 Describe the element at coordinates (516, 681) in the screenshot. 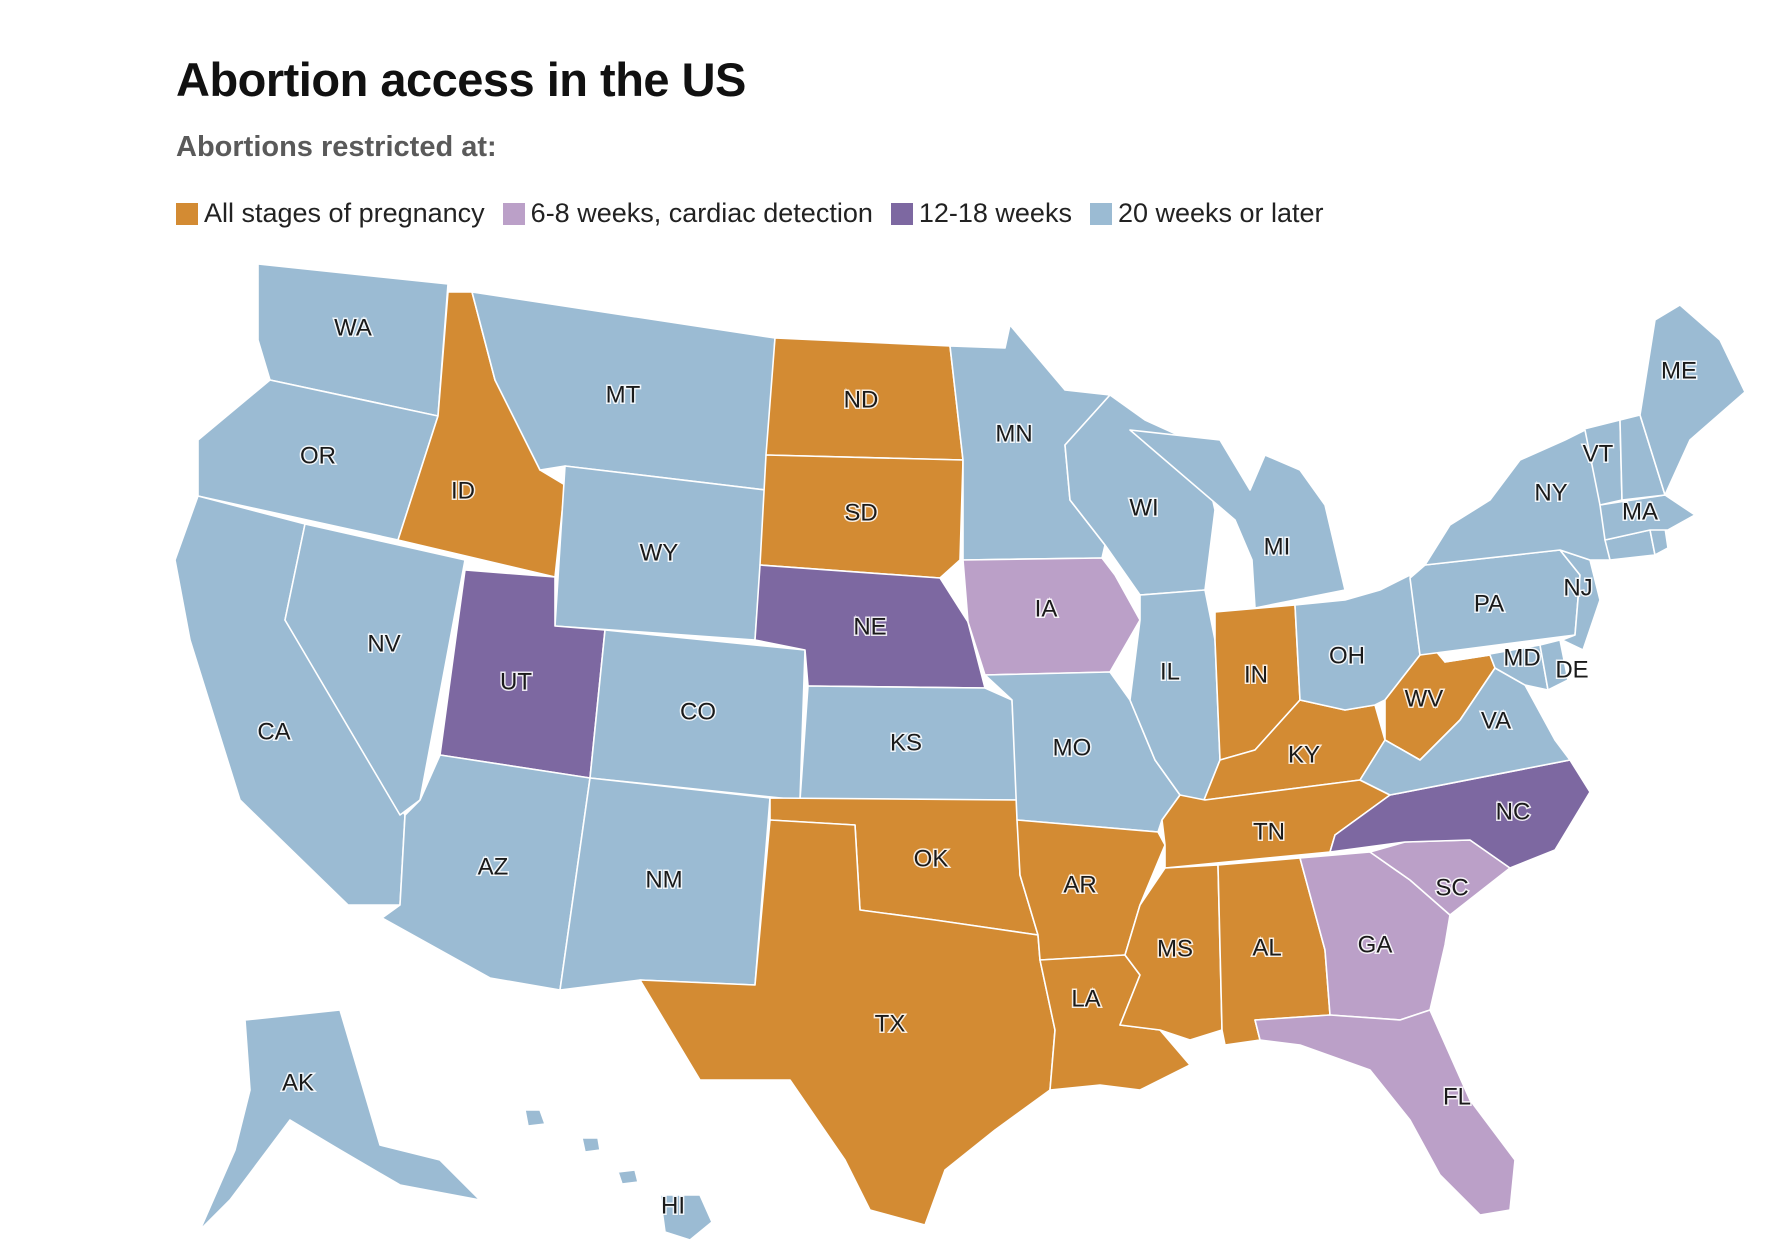

I see `state-label-ut: UT` at that location.